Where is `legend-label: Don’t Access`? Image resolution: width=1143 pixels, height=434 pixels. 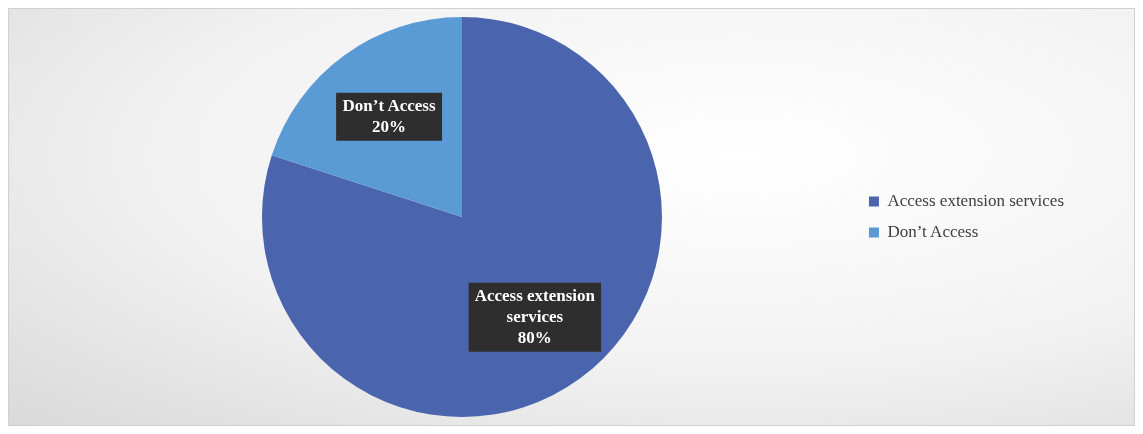
legend-label: Don’t Access is located at coordinates (933, 231).